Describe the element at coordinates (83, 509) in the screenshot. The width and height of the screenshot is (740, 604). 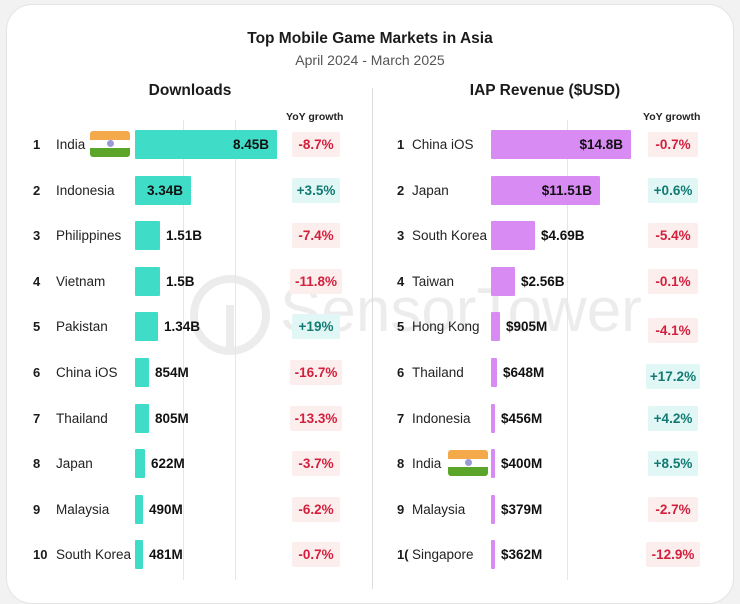
I see `country-name: Malaysia` at that location.